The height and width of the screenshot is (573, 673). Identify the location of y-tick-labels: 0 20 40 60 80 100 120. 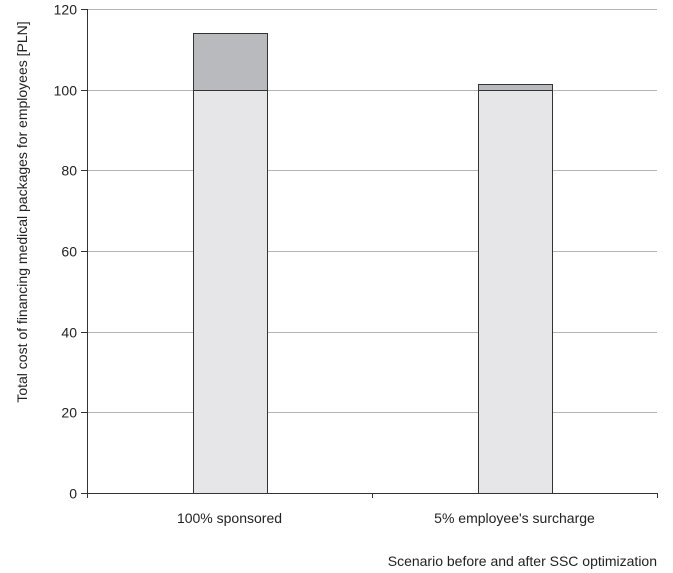
(66, 252).